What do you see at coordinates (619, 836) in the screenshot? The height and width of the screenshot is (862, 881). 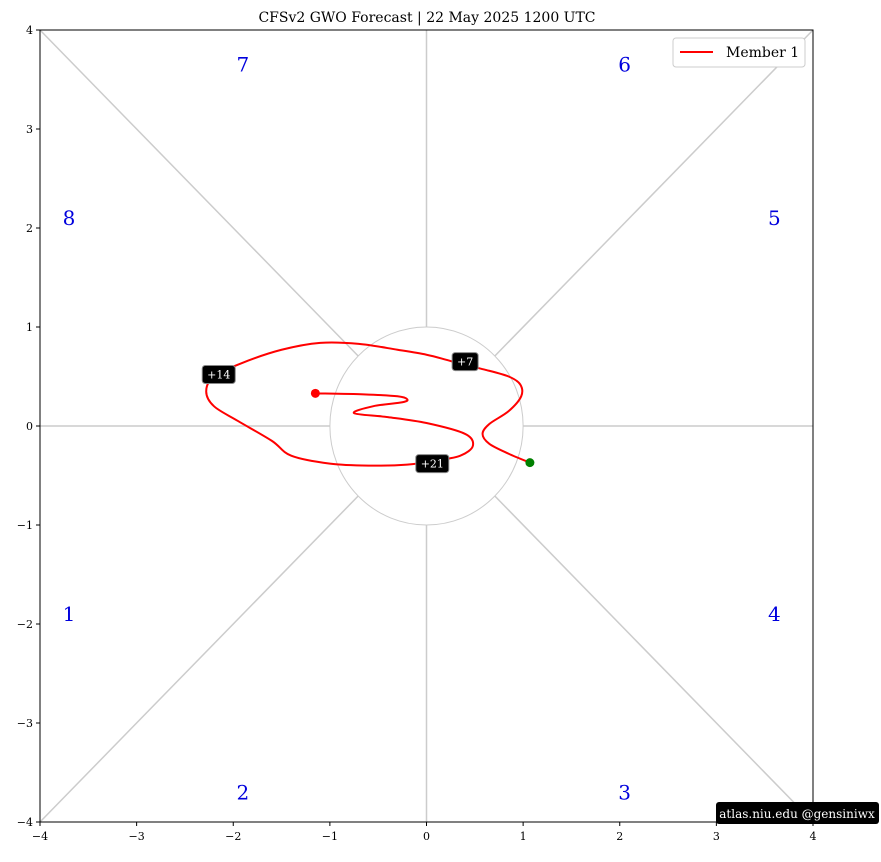 I see `x-tick-label: 2` at bounding box center [619, 836].